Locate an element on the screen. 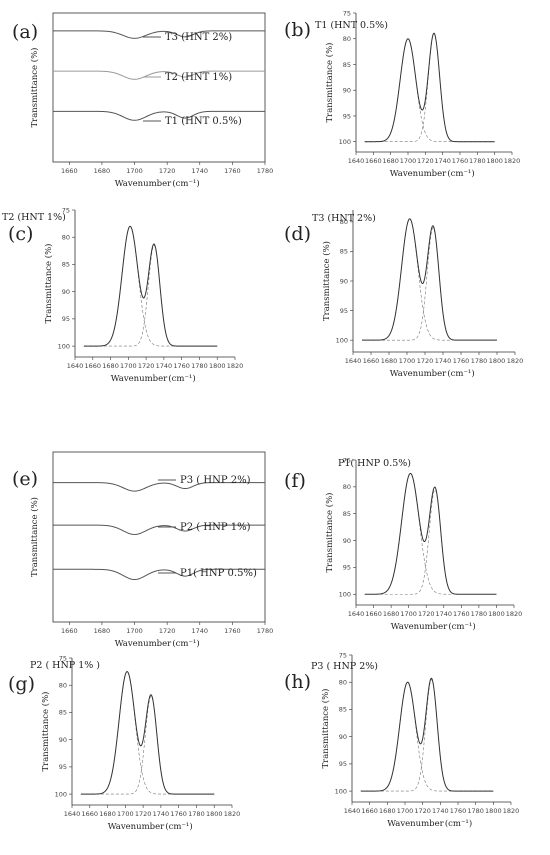 This screenshot has width=550, height=855. plot-frame is located at coordinates (159, 87).